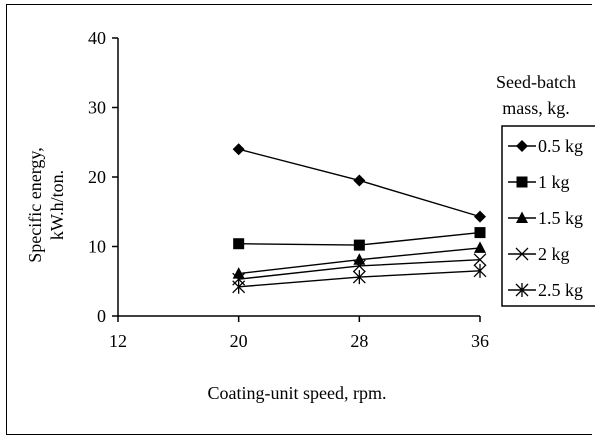 This screenshot has width=595, height=439. Describe the element at coordinates (560, 146) in the screenshot. I see `legend-entry-label: 0.5 kg` at that location.